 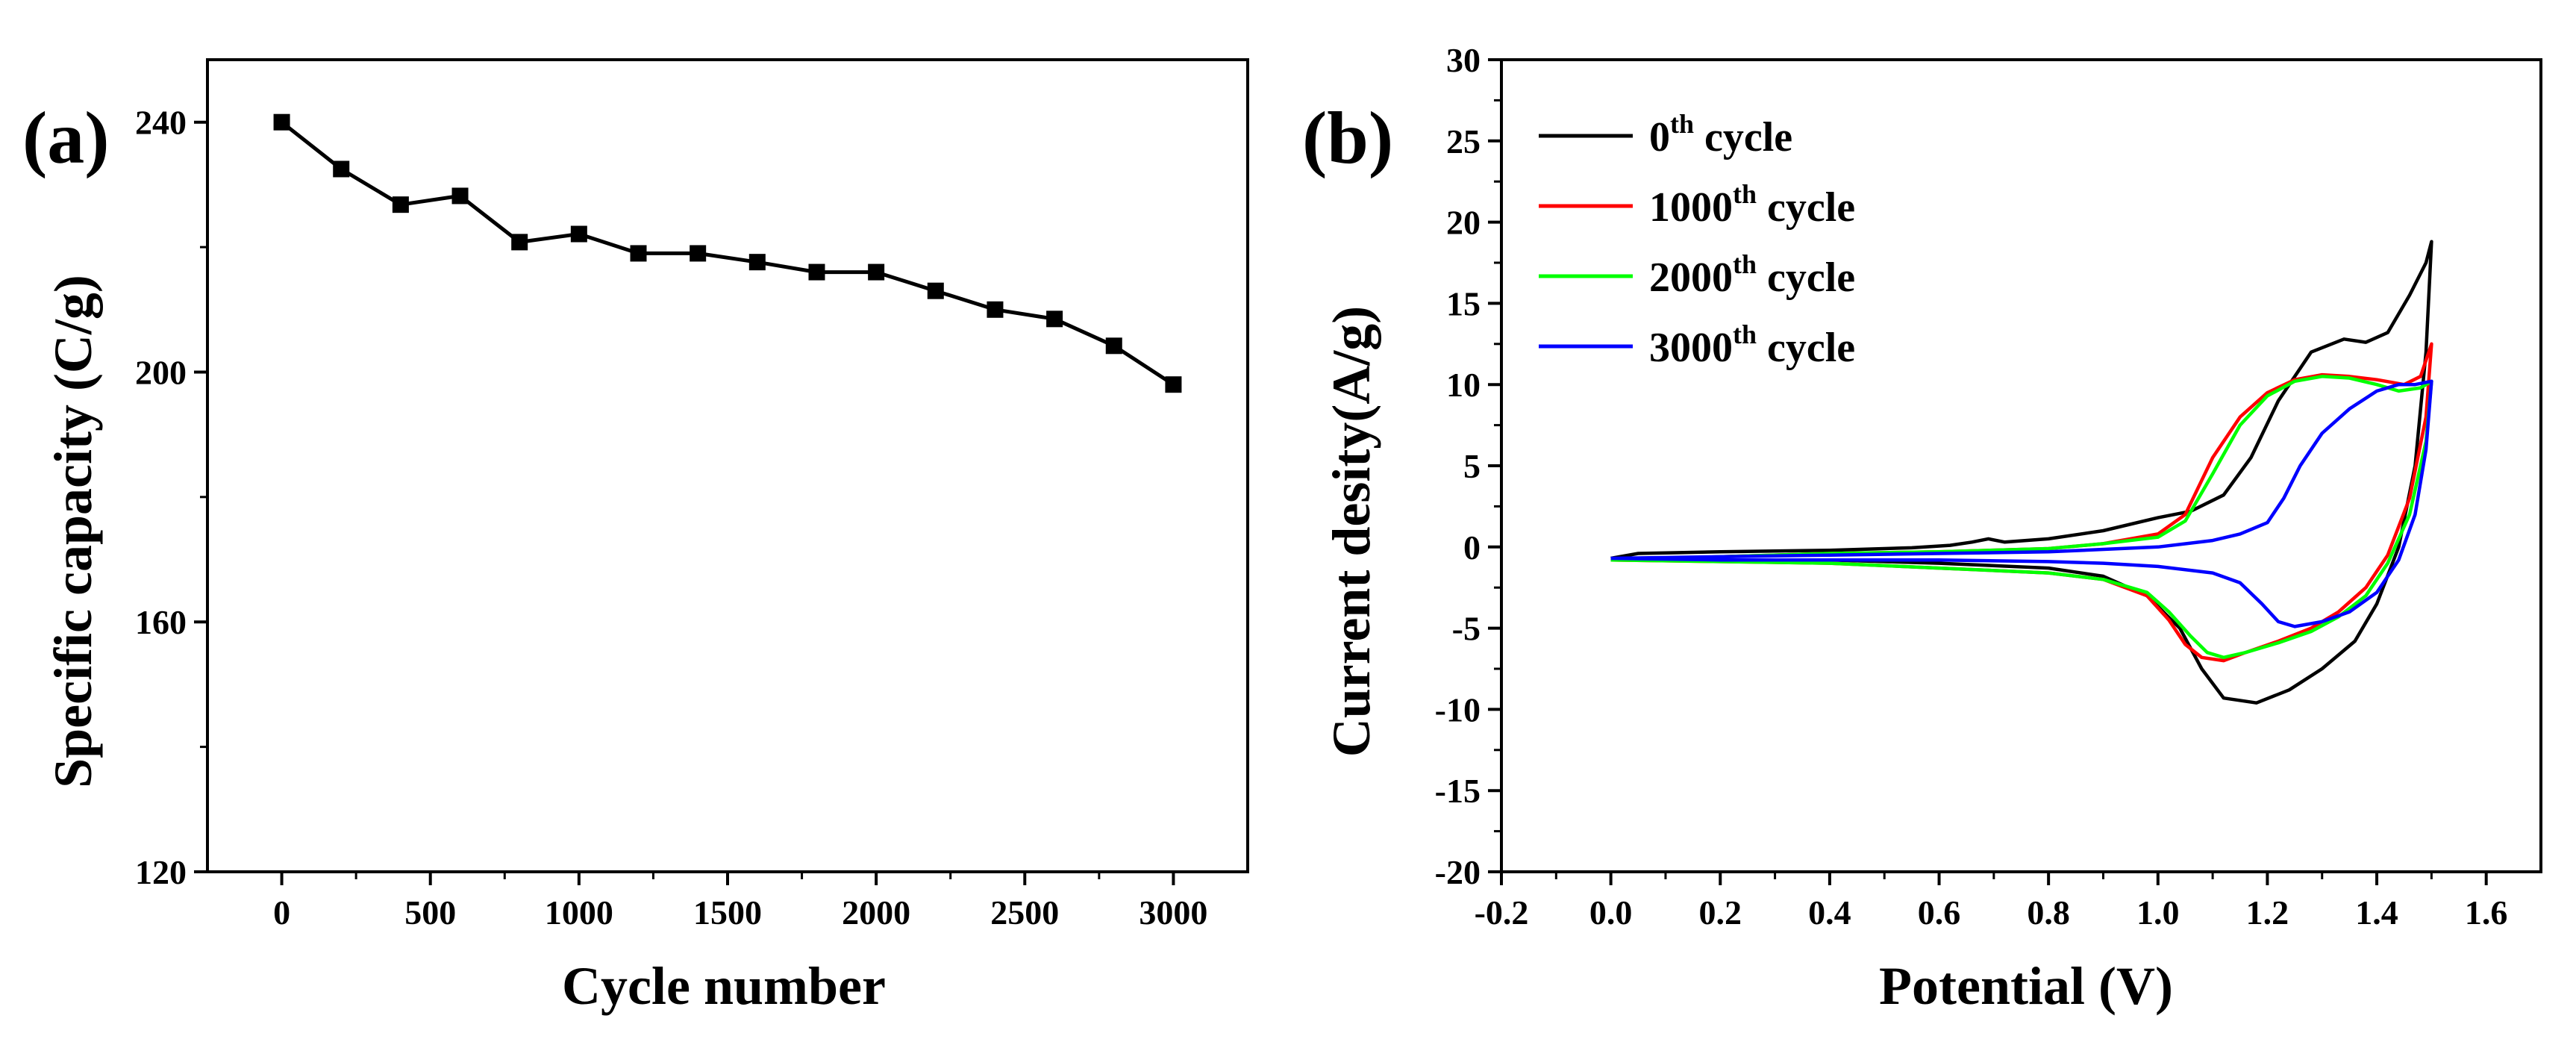 I want to click on panel-a-y-tick-label: 200, so click(x=161, y=372).